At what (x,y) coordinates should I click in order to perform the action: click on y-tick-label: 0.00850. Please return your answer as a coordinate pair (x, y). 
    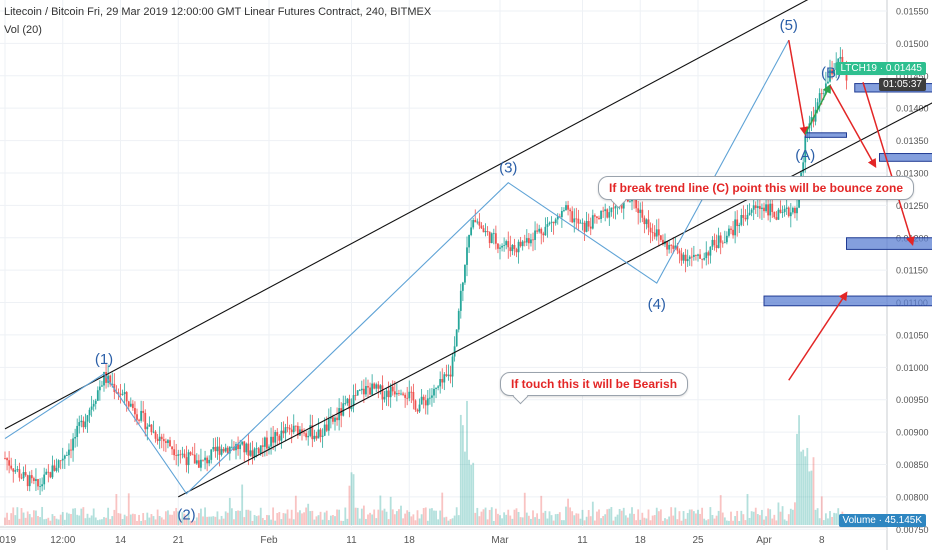
    Looking at the image, I should click on (912, 465).